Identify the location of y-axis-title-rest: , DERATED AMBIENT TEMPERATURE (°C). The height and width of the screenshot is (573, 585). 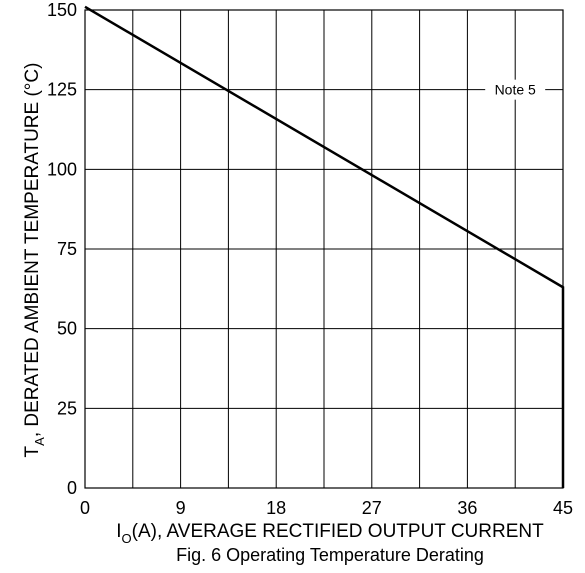
(32, 250).